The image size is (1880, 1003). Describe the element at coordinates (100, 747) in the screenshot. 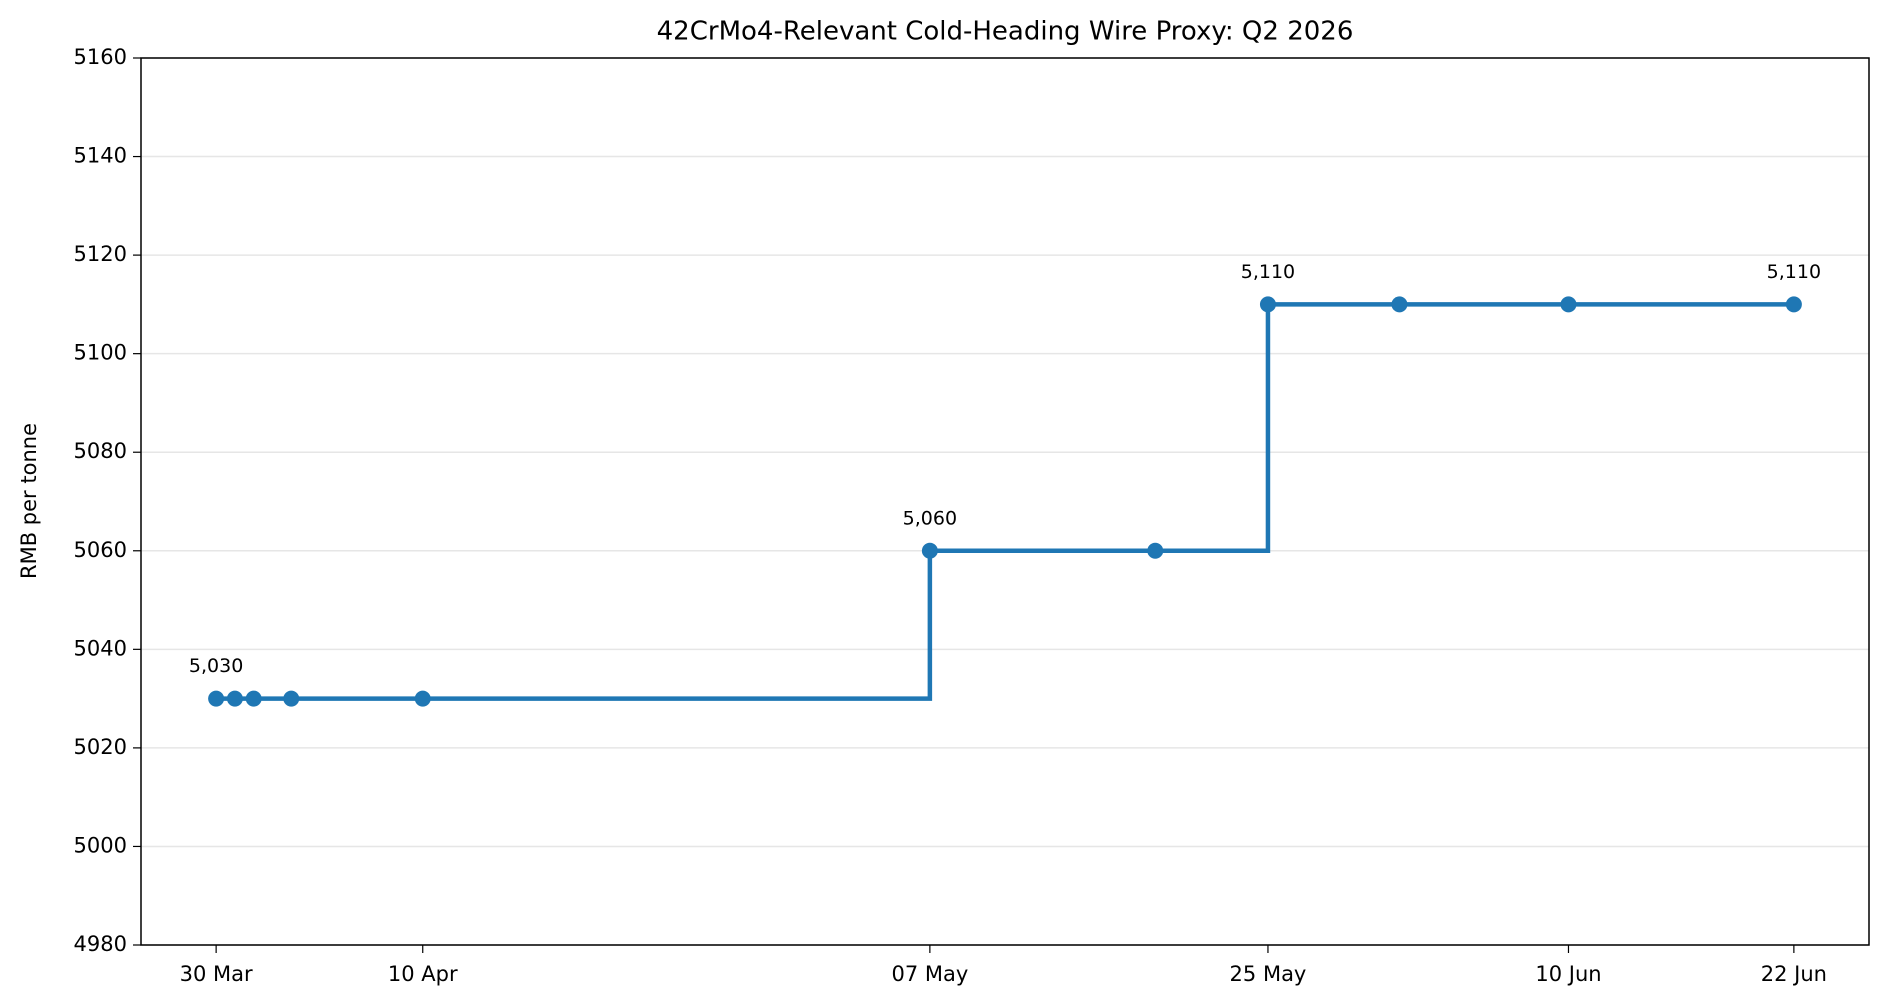

I see `y-tick-label: 5020` at that location.